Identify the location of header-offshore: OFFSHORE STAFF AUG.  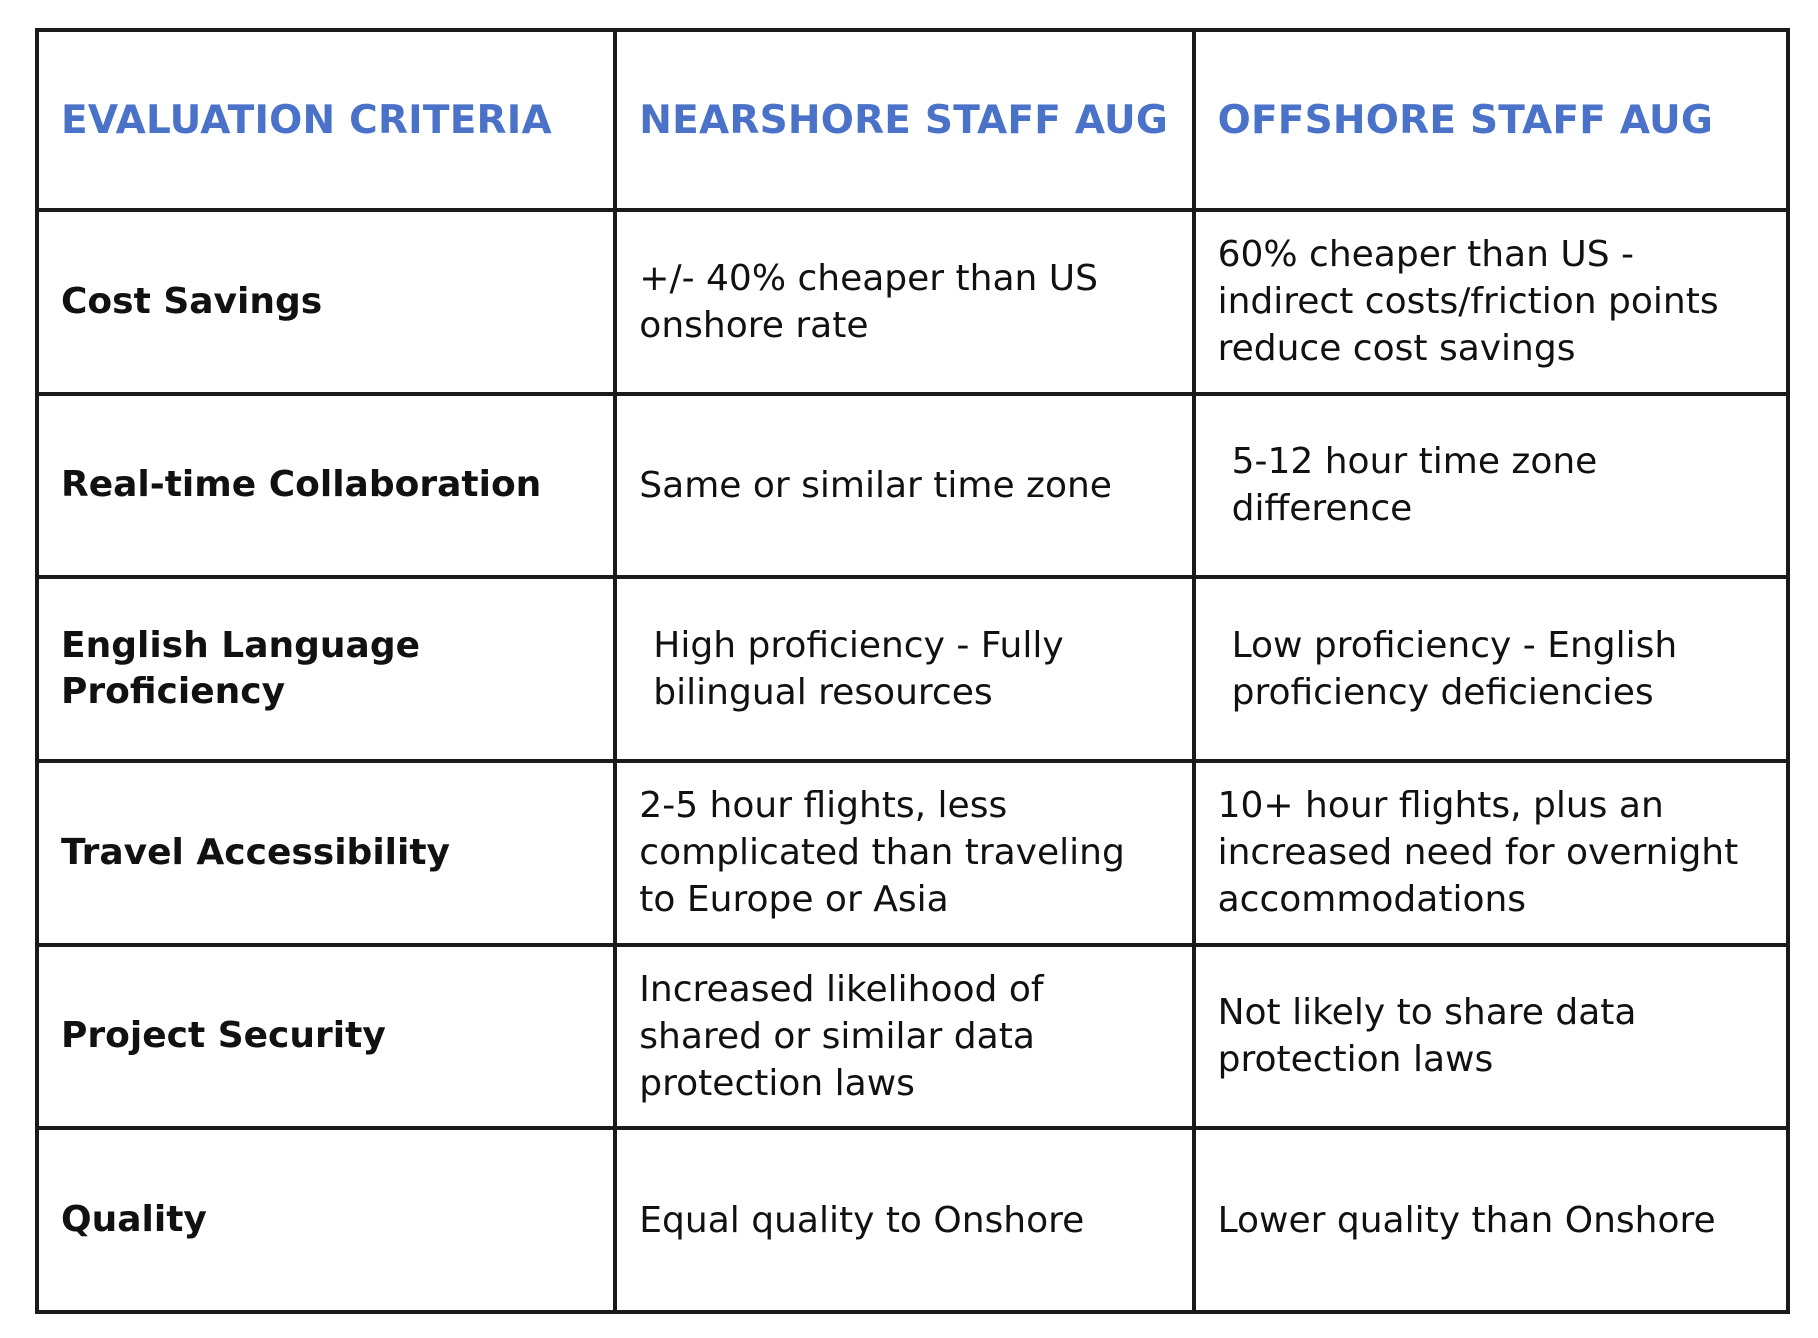
(1491, 120).